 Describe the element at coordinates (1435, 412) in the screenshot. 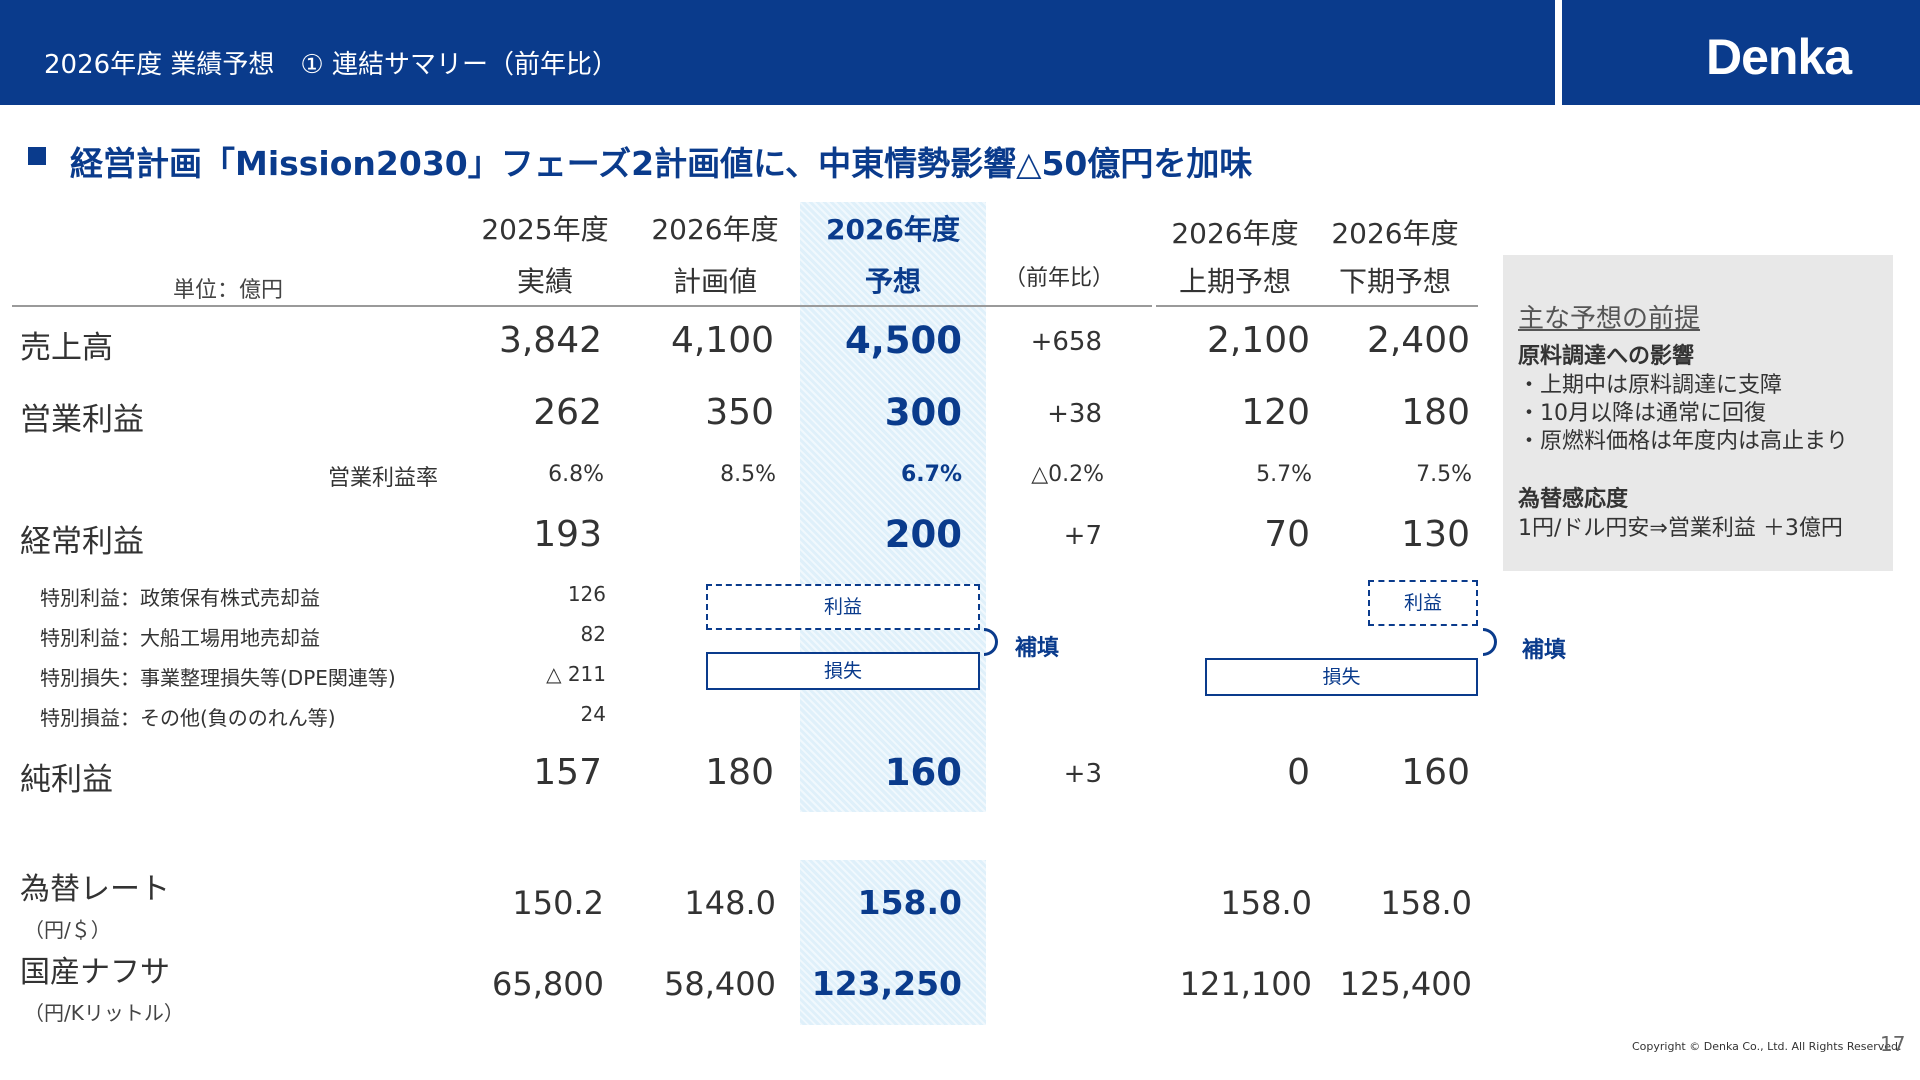

I see `op-profit-h2: 180` at that location.